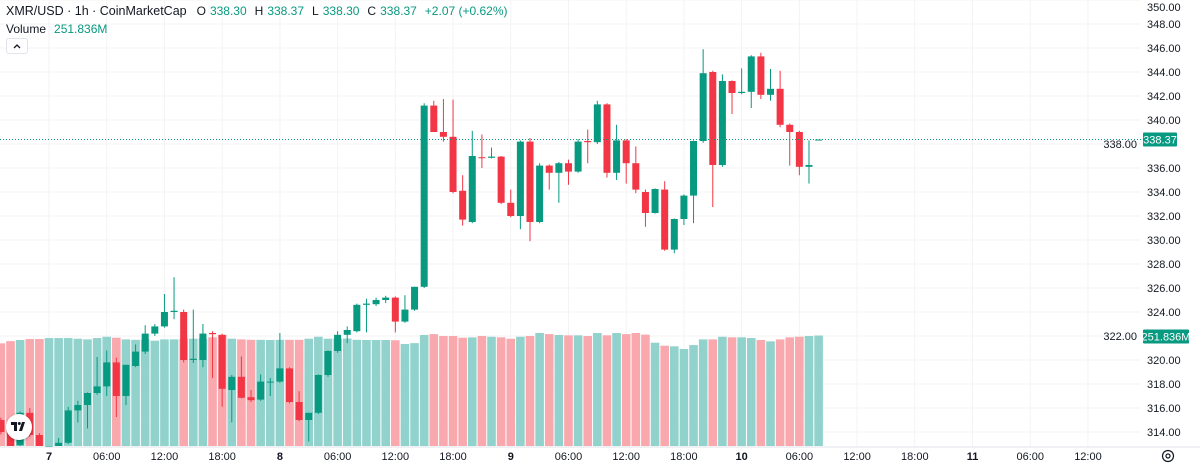  What do you see at coordinates (1164, 361) in the screenshot?
I see `price-tick-label: 320.00` at bounding box center [1164, 361].